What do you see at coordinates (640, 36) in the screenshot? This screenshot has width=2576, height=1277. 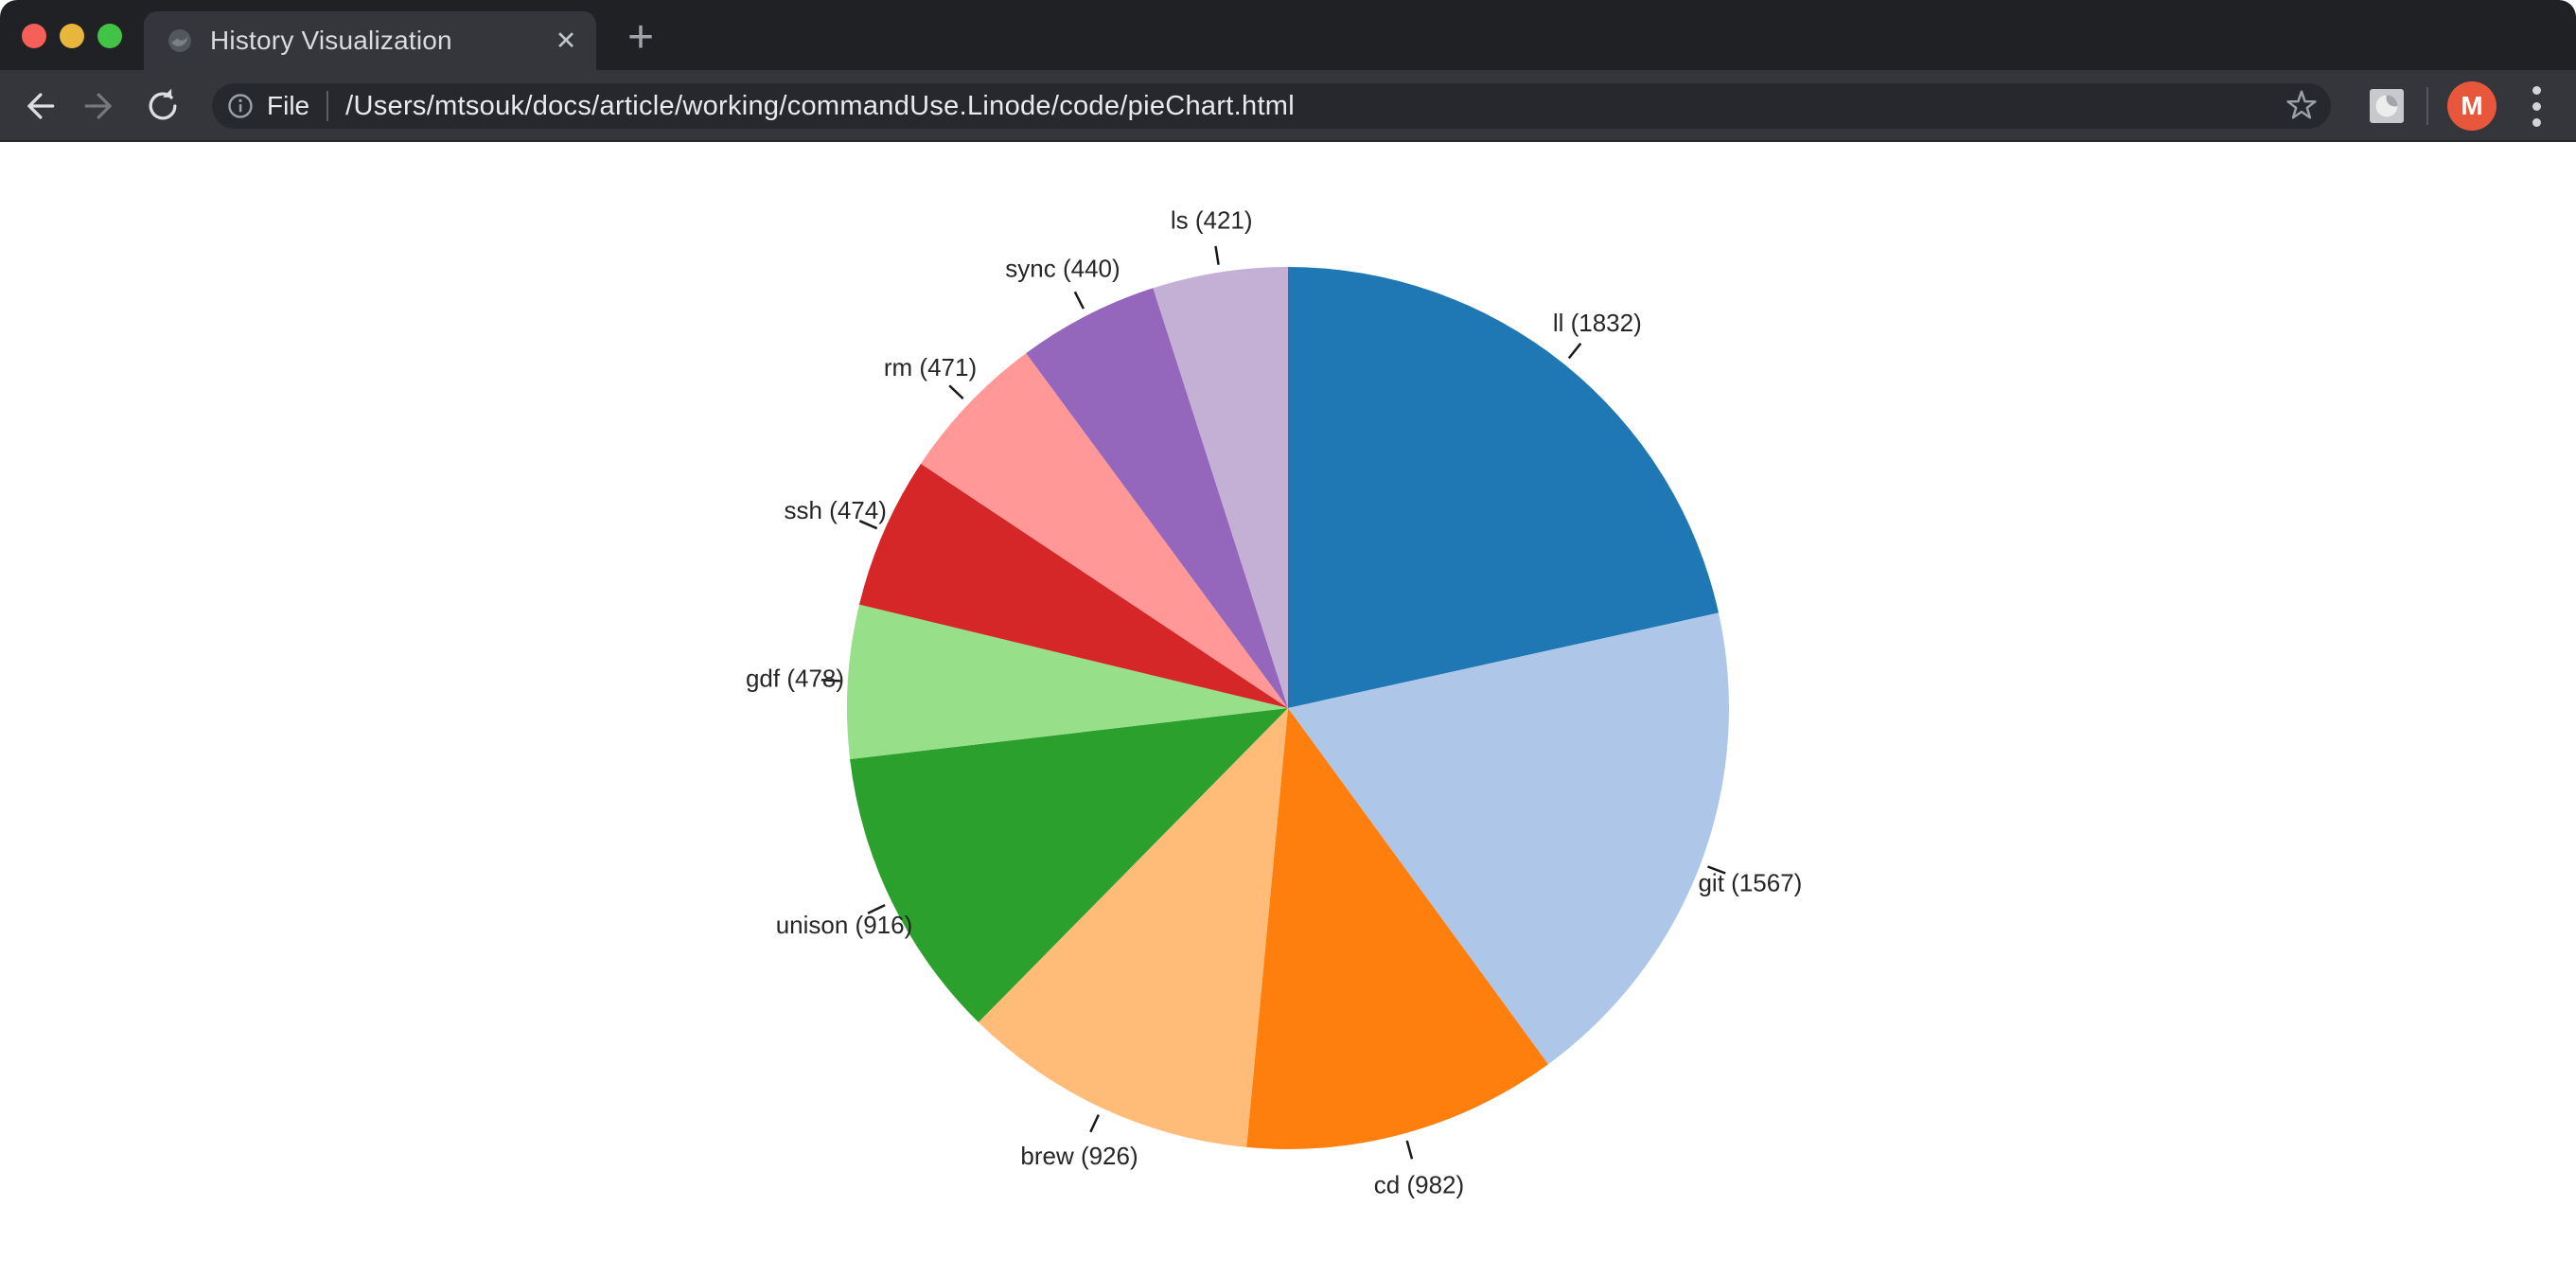 I see `new-tab-button: +` at bounding box center [640, 36].